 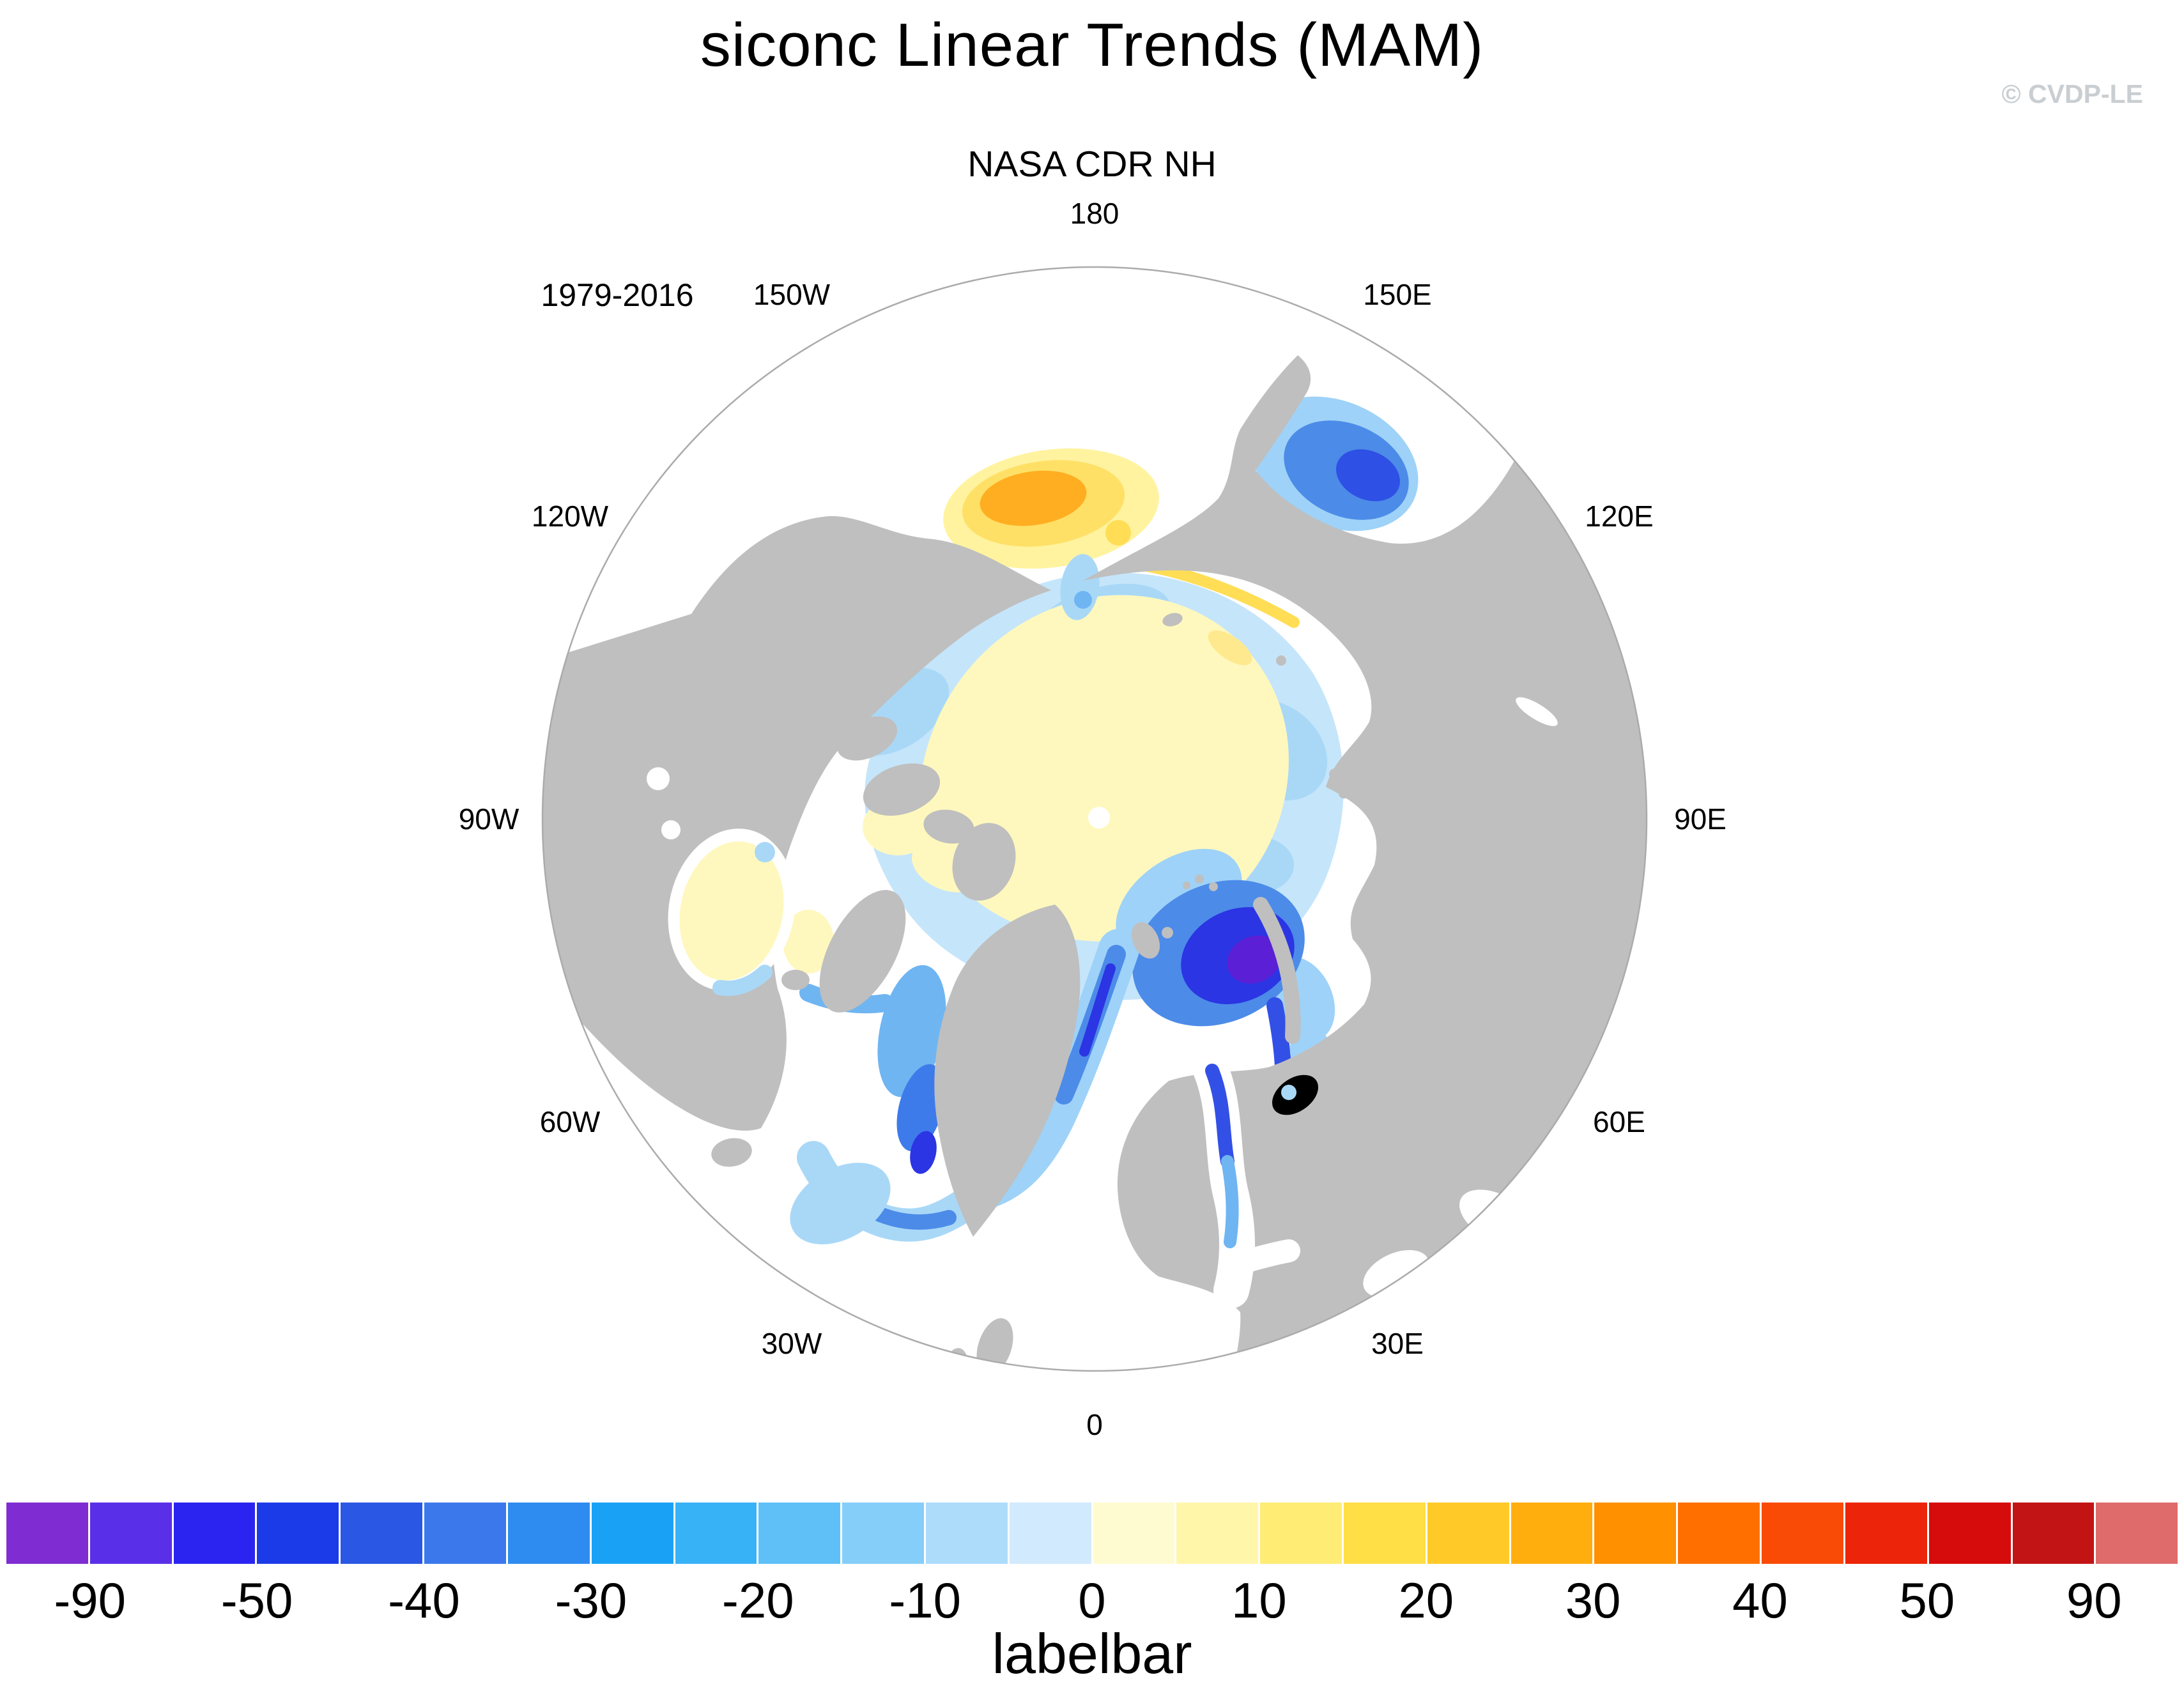 I want to click on colorbar-tick-label: -30, so click(x=591, y=1600).